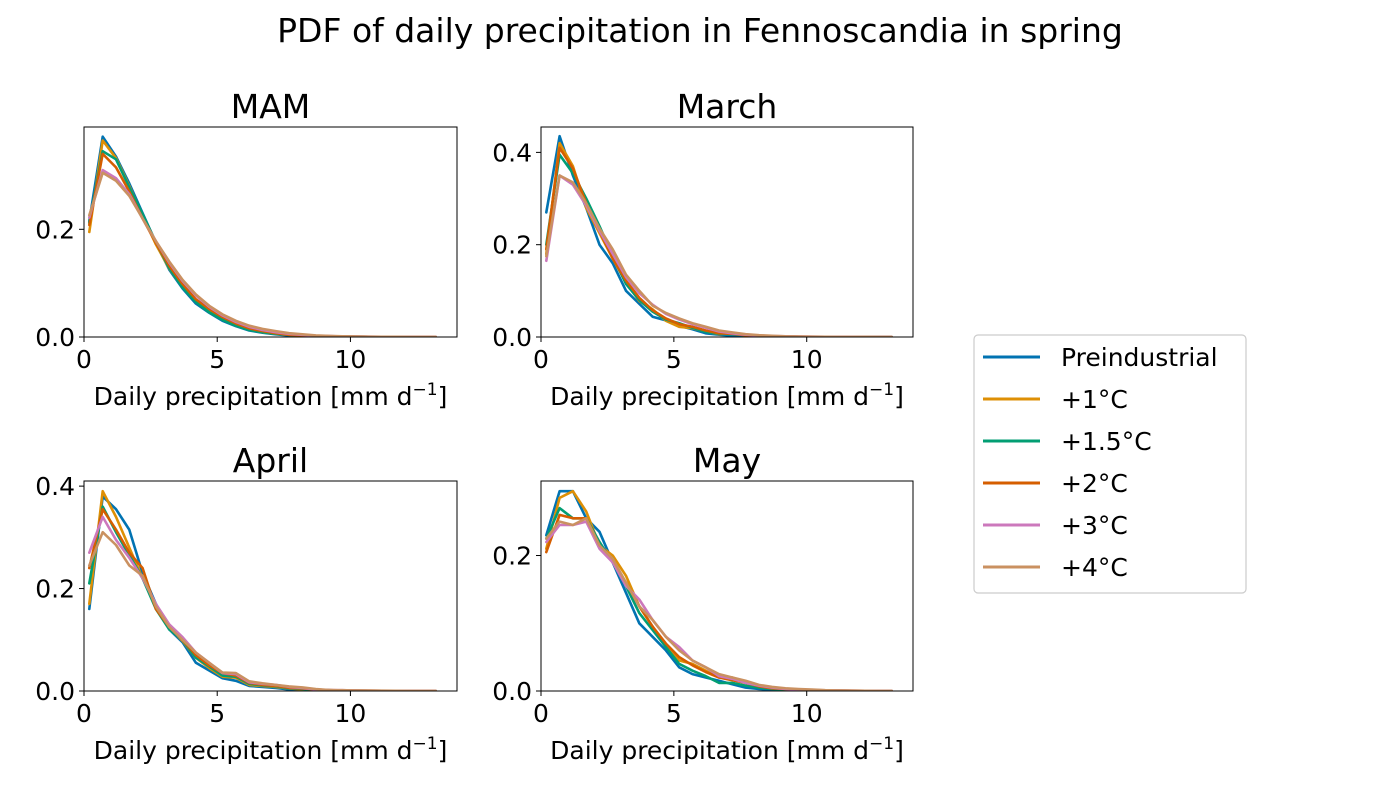 This screenshot has height=800, width=1400. Describe the element at coordinates (1139, 357) in the screenshot. I see `legend-label: Preindustrial` at that location.